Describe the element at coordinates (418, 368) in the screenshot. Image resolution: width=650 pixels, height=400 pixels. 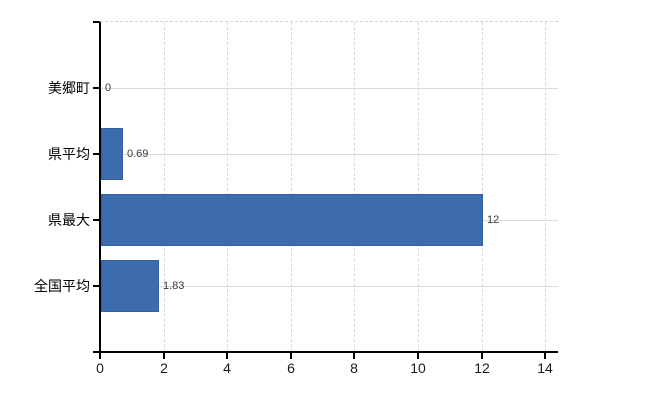
I see `x-tick-label: 10` at that location.